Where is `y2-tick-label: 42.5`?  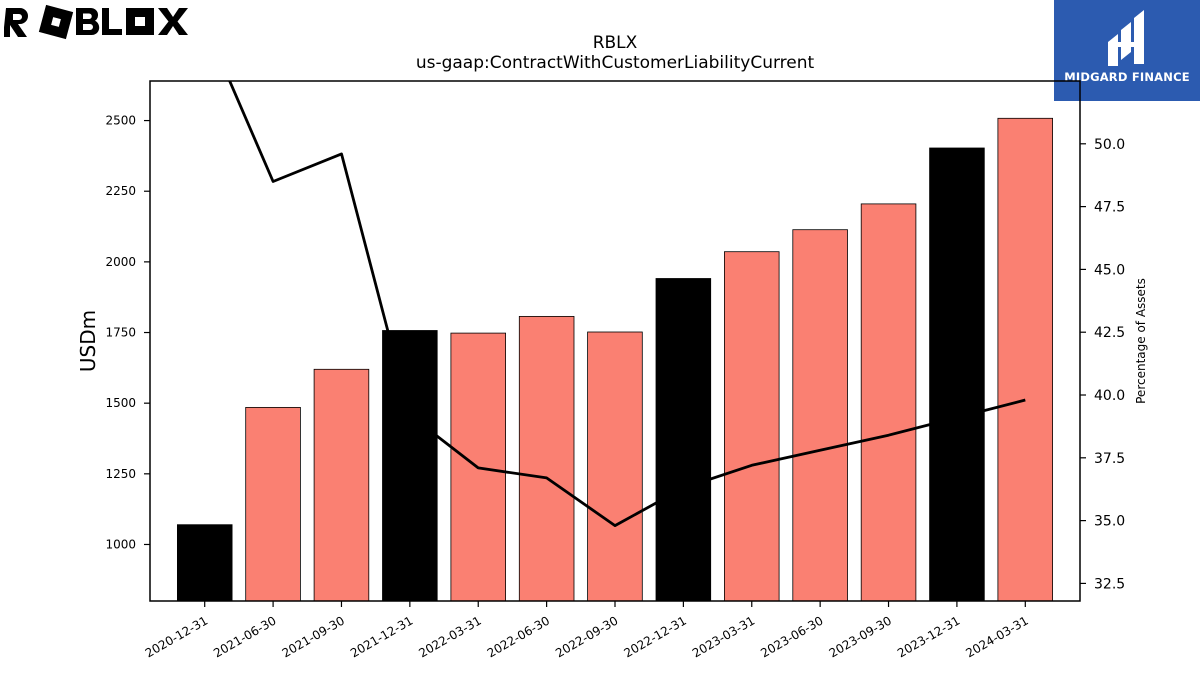 y2-tick-label: 42.5 is located at coordinates (1109, 333).